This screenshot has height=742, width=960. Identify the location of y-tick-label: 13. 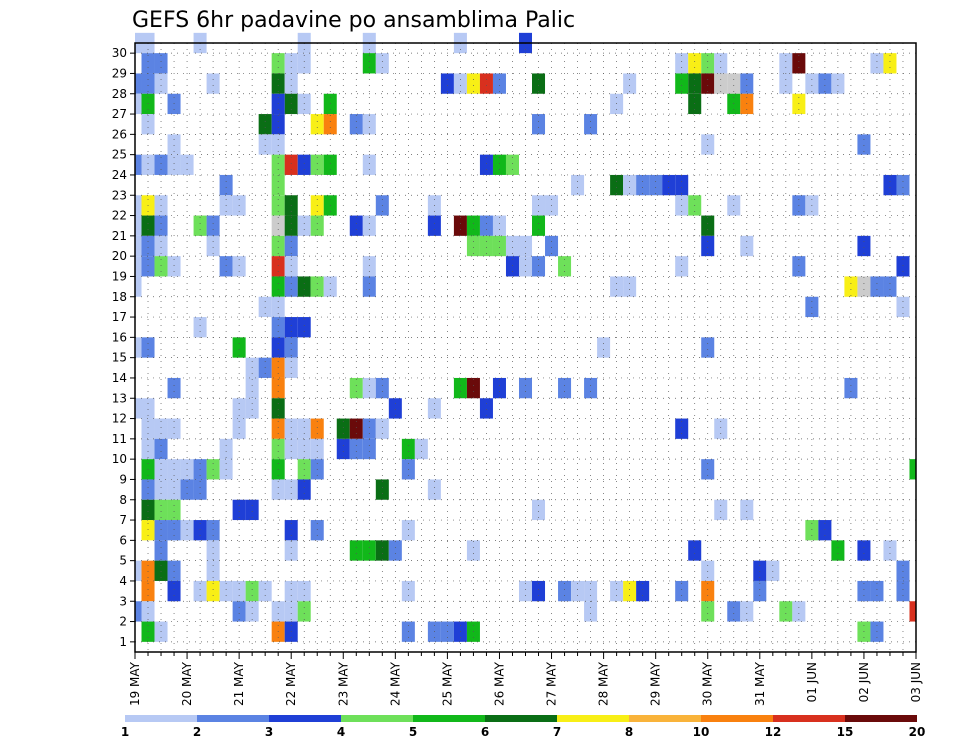
(119, 398).